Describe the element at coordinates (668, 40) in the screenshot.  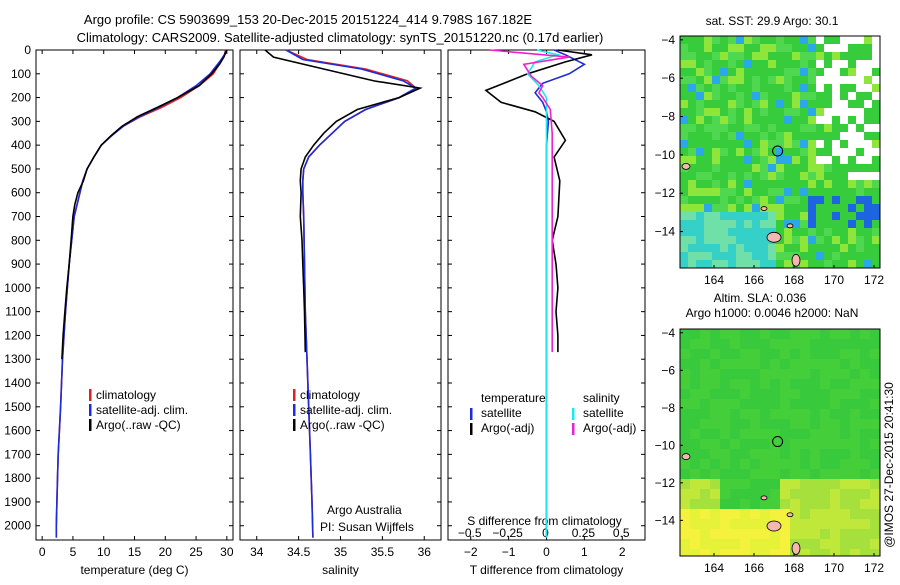
I see `map-y-tick-label: −4` at that location.